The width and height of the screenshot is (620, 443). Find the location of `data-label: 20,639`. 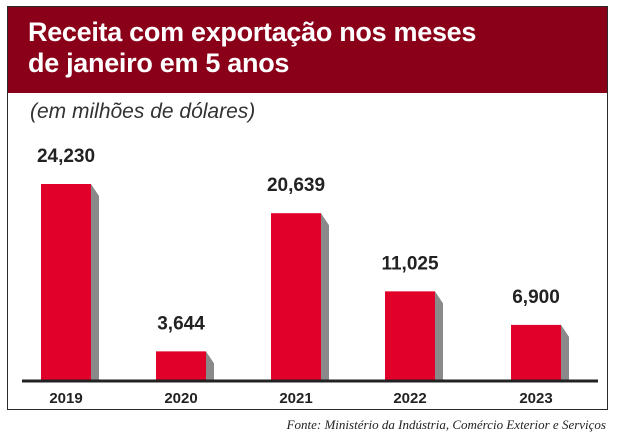

data-label: 20,639 is located at coordinates (296, 185).